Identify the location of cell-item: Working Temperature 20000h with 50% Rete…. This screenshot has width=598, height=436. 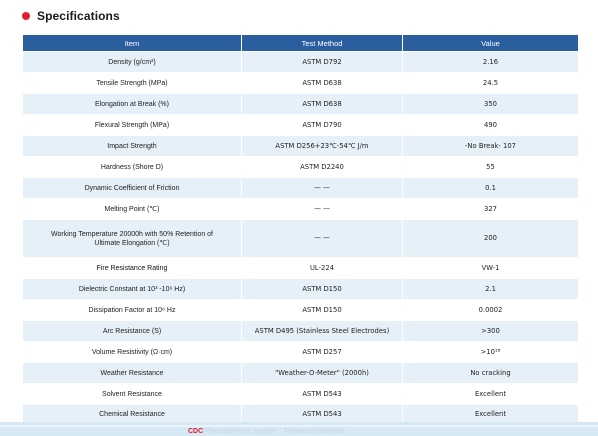
(132, 238).